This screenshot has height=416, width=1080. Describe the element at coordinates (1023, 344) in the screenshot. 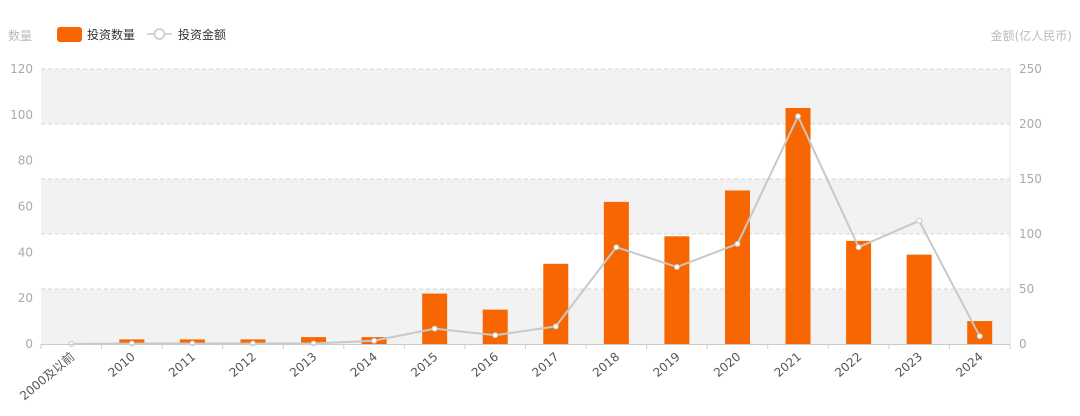

I see `right-tick-label: 0` at that location.